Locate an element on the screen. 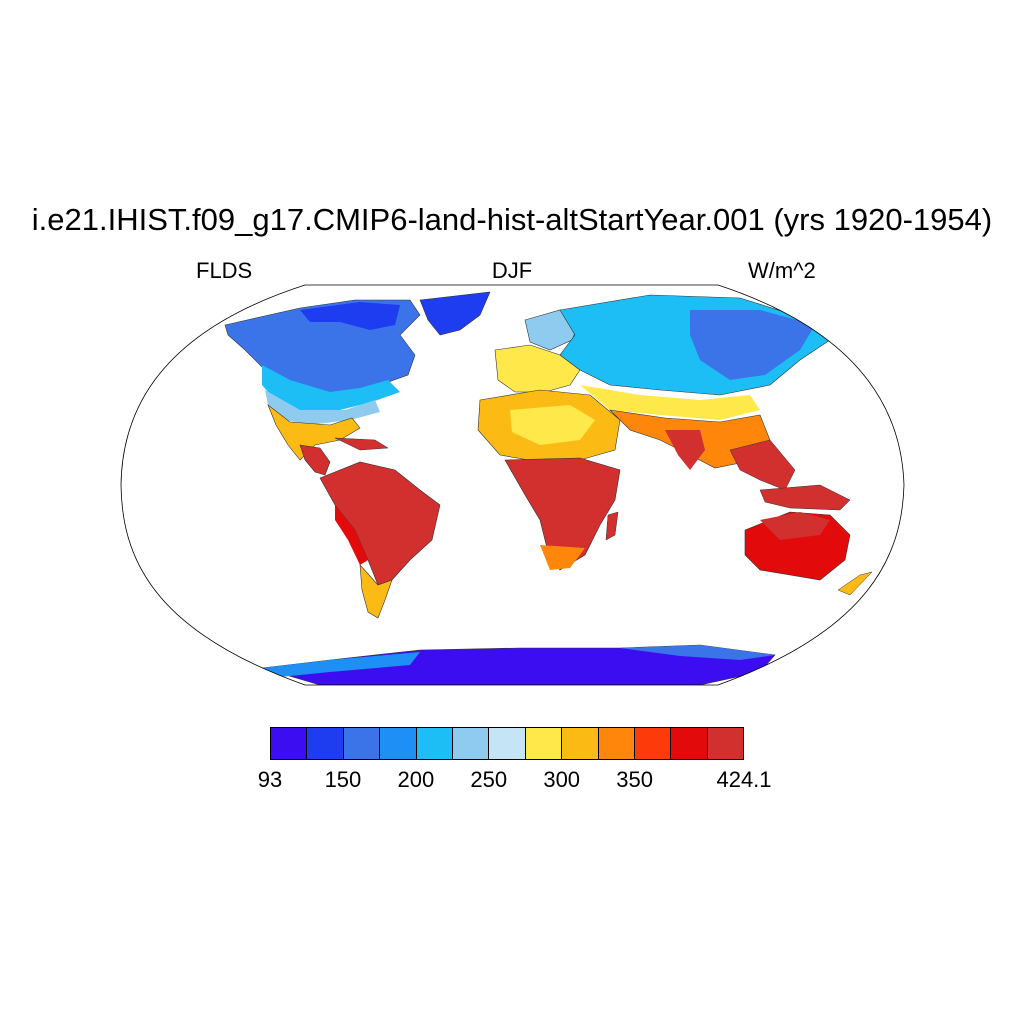 The width and height of the screenshot is (1024, 1024). season-label: DJF is located at coordinates (512, 270).